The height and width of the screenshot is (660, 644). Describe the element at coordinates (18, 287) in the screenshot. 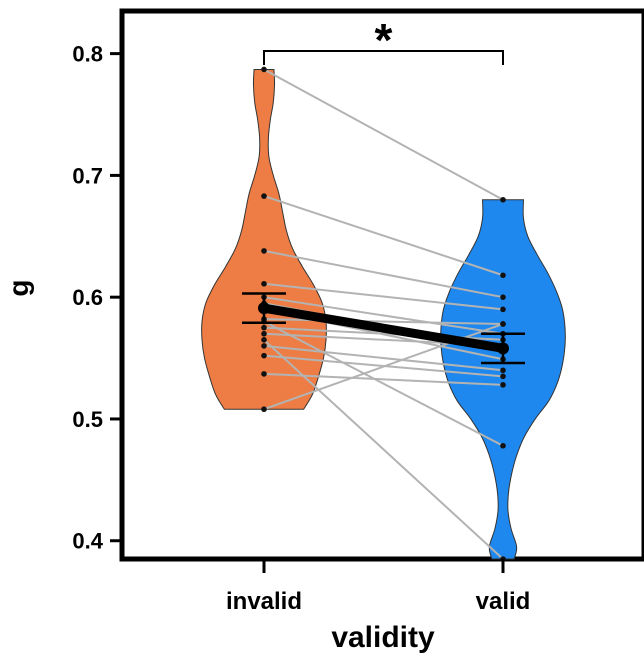

I see `y-axis-label: g` at that location.